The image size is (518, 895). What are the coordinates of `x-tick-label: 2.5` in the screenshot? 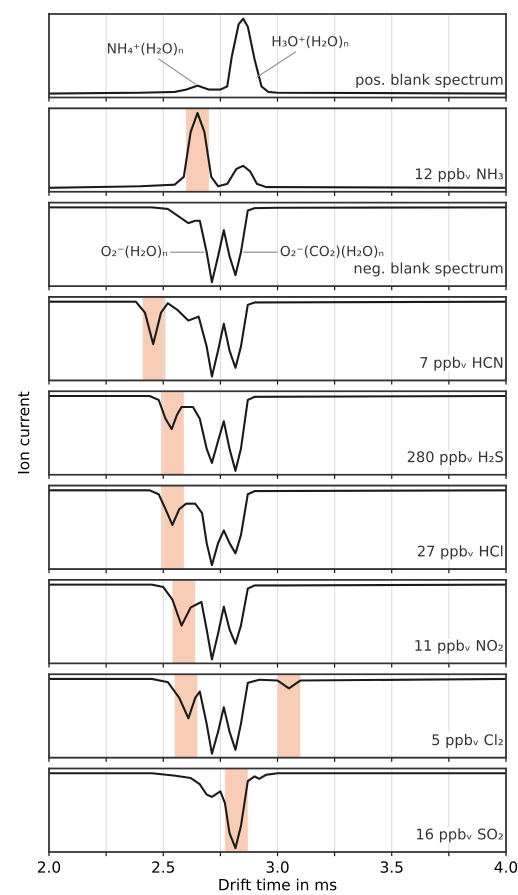 It's located at (163, 867).